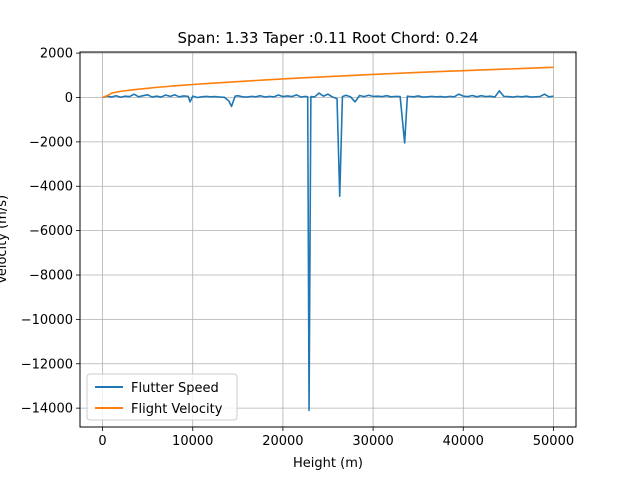  Describe the element at coordinates (282, 441) in the screenshot. I see `x-tick-label: 20000` at that location.